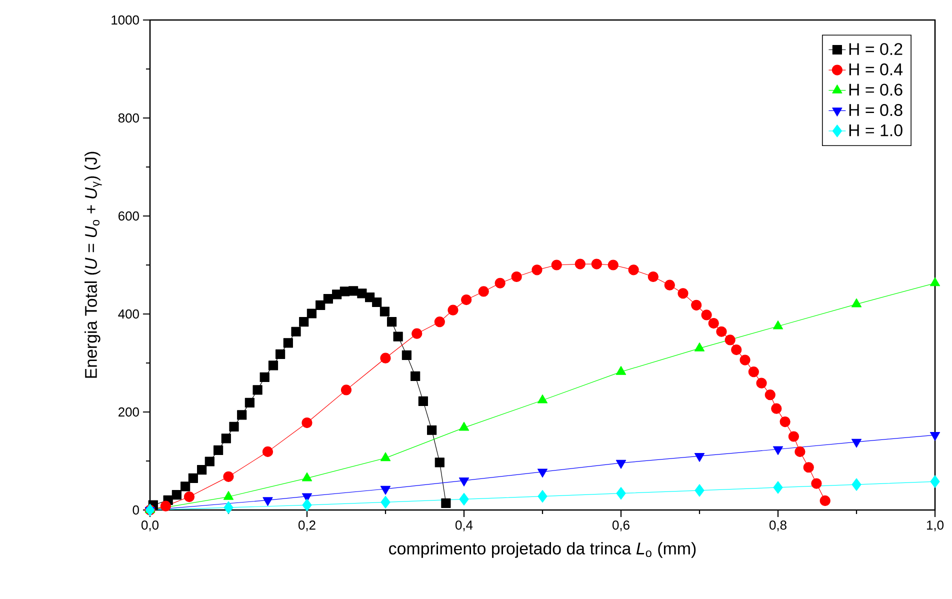  I want to click on x-tick-label: 0,8, so click(778, 526).